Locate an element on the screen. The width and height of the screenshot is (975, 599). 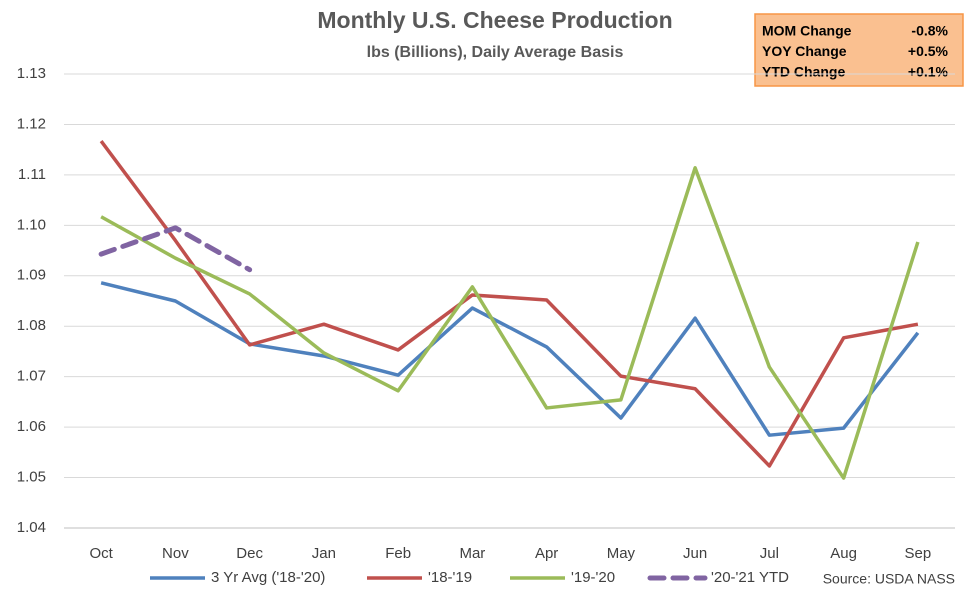
box-label: YOY Change is located at coordinates (804, 51).